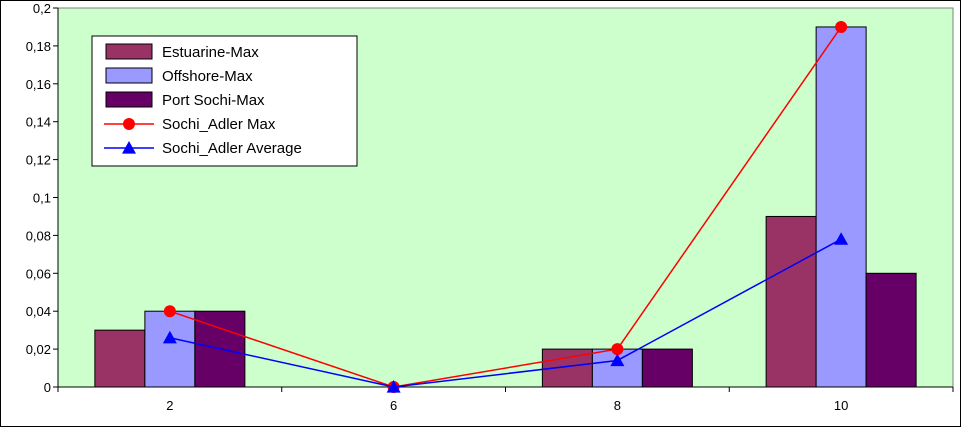 This screenshot has width=961, height=432. Describe the element at coordinates (129, 75) in the screenshot. I see `legend-swatch-offshore-max` at that location.